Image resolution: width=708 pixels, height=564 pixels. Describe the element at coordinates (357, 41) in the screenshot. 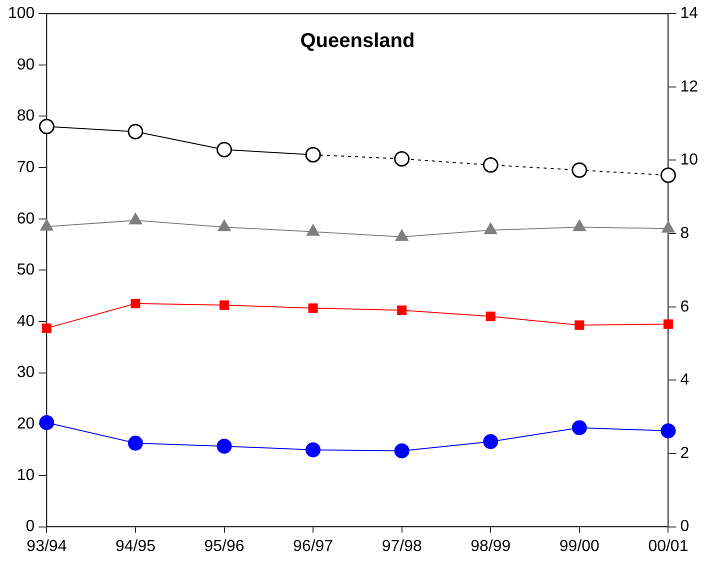

I see `text: Queensland` at that location.